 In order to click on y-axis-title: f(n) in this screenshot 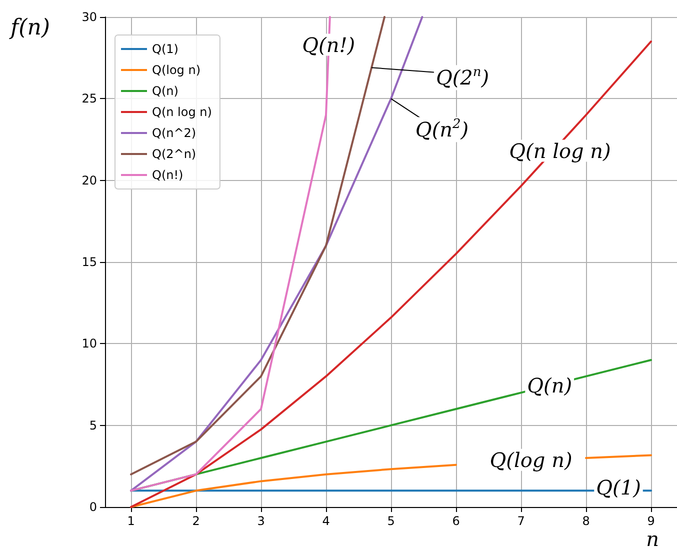, I will do `click(29, 28)`.